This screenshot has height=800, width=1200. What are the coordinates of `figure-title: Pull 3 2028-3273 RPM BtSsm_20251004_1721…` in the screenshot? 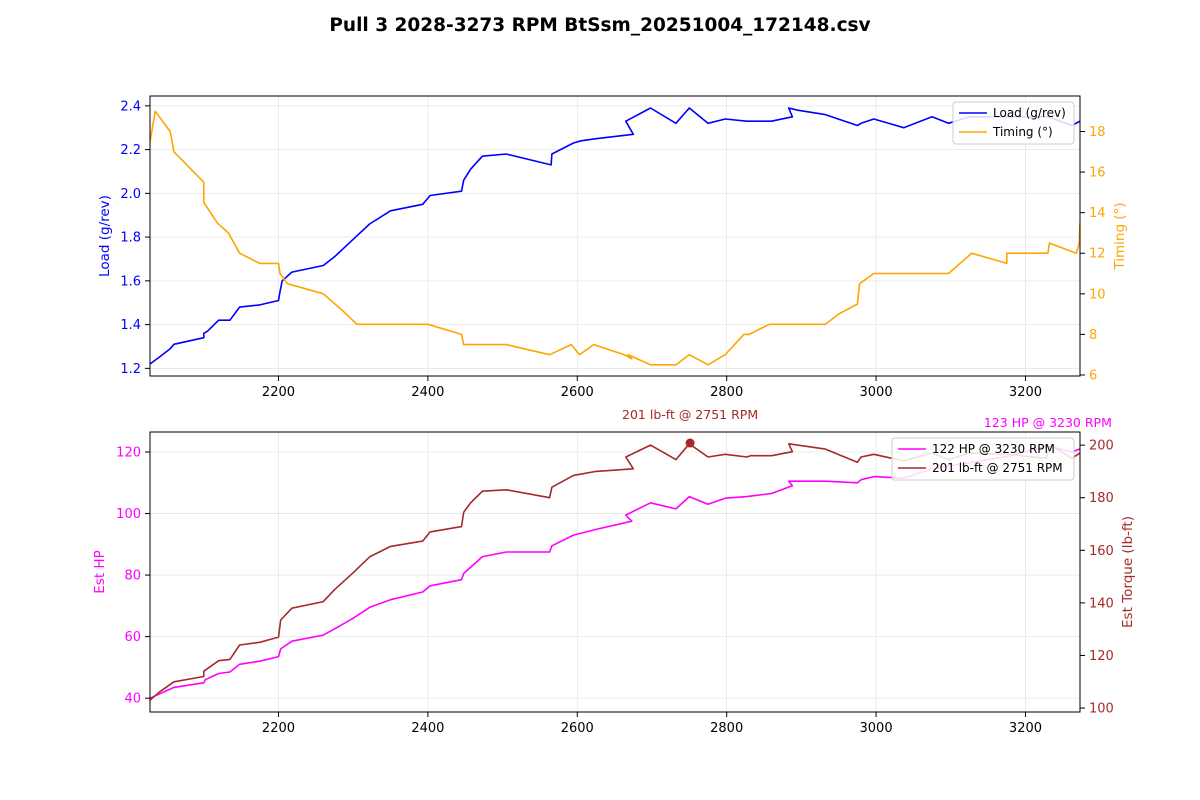 It's located at (599, 25).